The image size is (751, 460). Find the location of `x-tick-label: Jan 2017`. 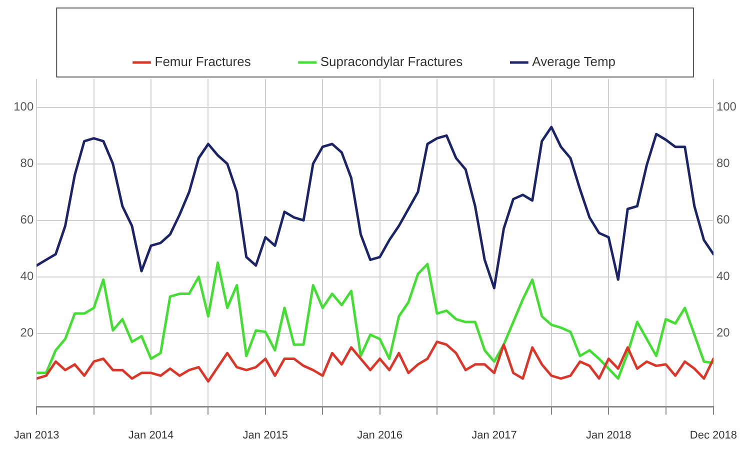

x-tick-label: Jan 2017 is located at coordinates (494, 435).